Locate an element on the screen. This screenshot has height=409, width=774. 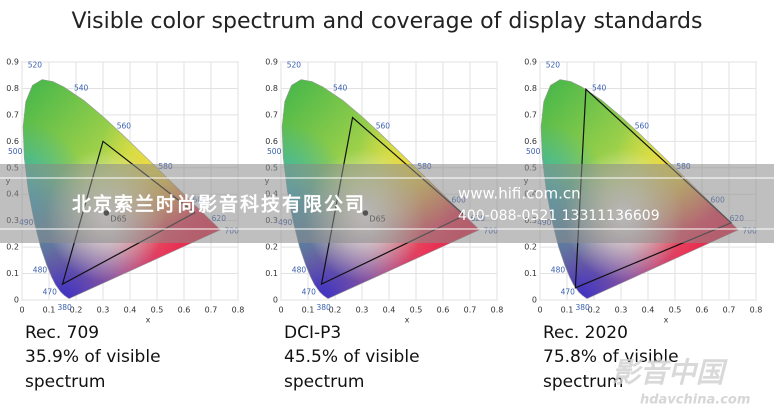
caption-name: Rec. 2020 is located at coordinates (585, 333).